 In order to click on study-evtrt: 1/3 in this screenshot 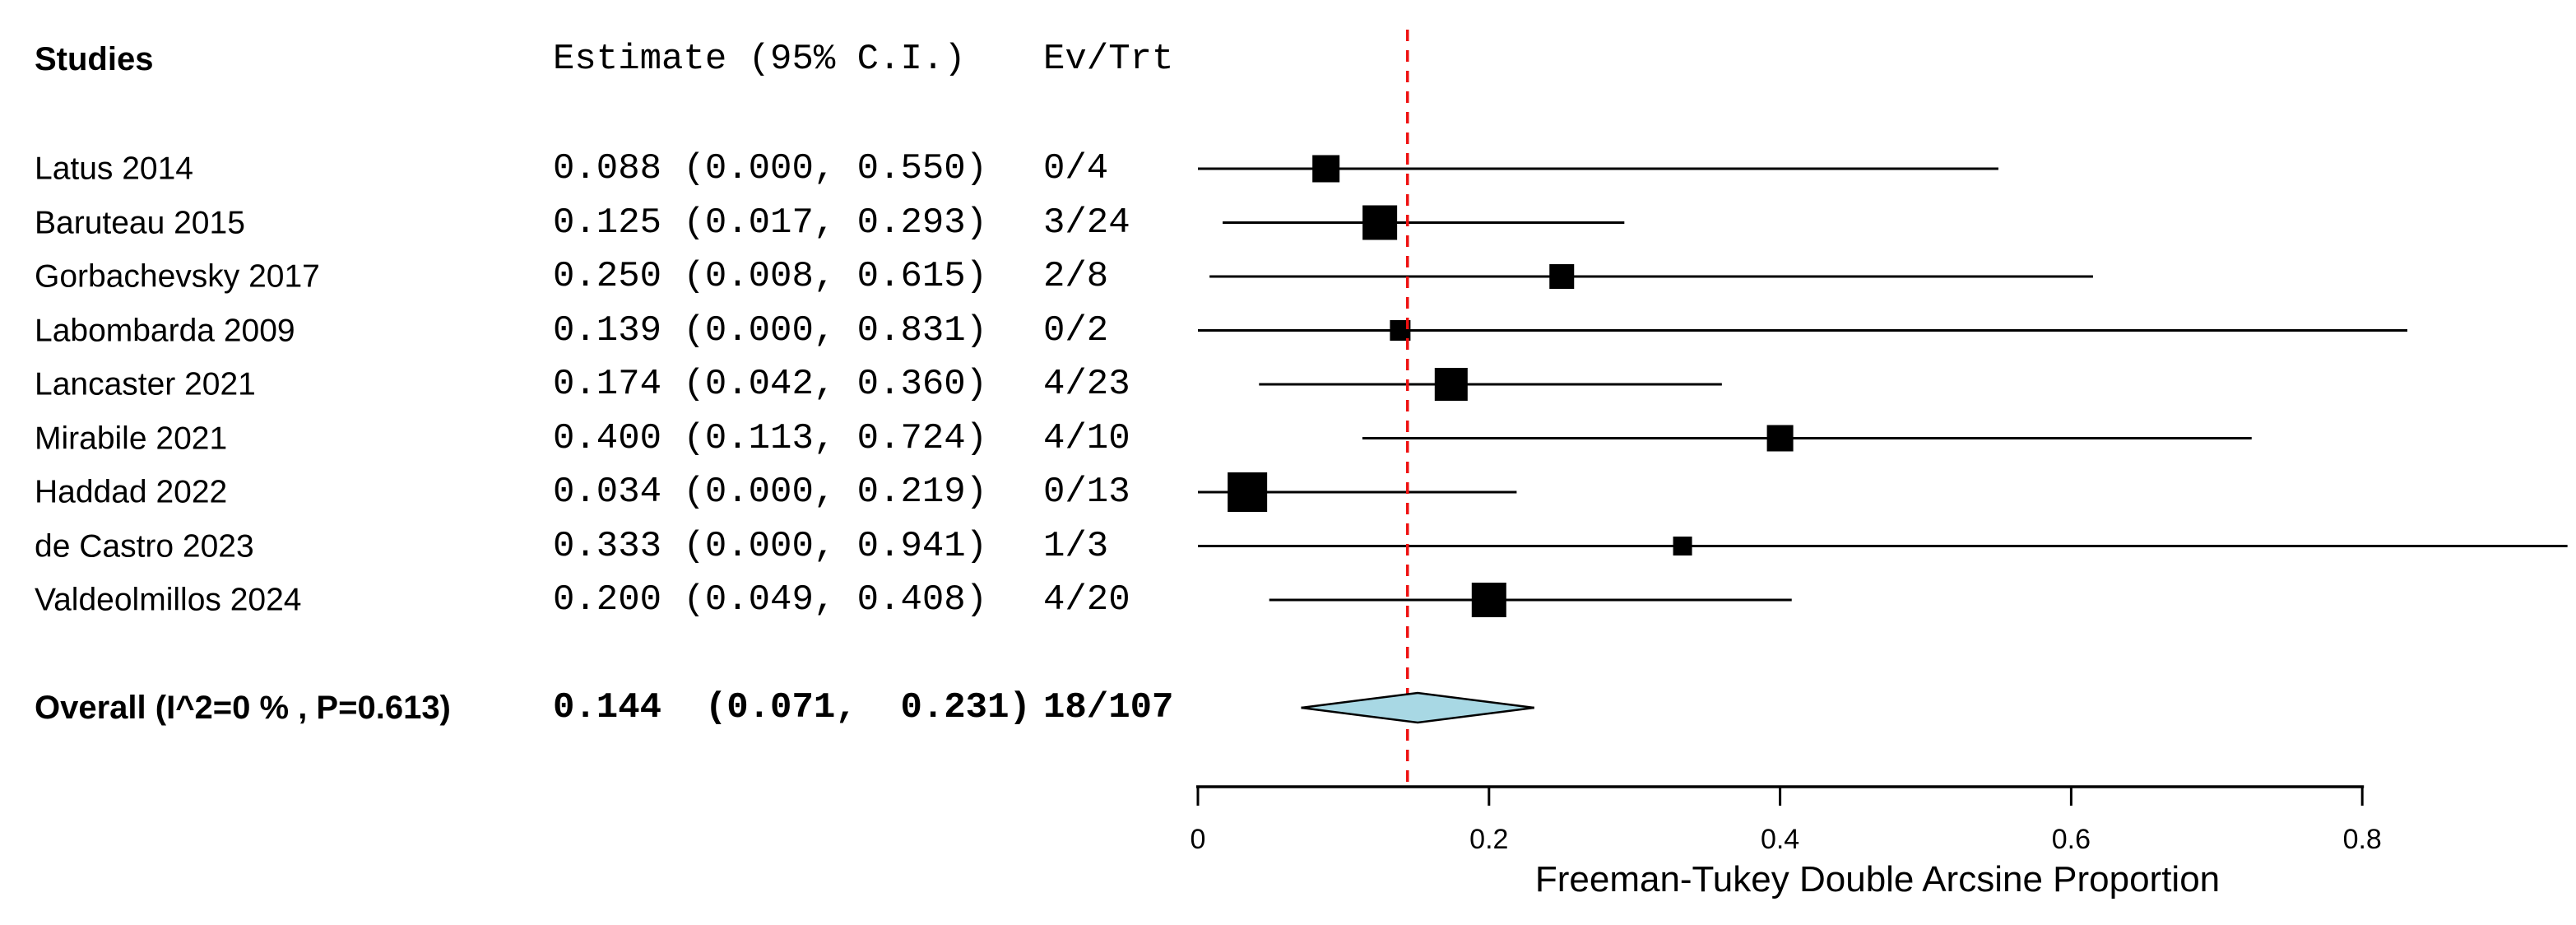, I will do `click(1076, 546)`.